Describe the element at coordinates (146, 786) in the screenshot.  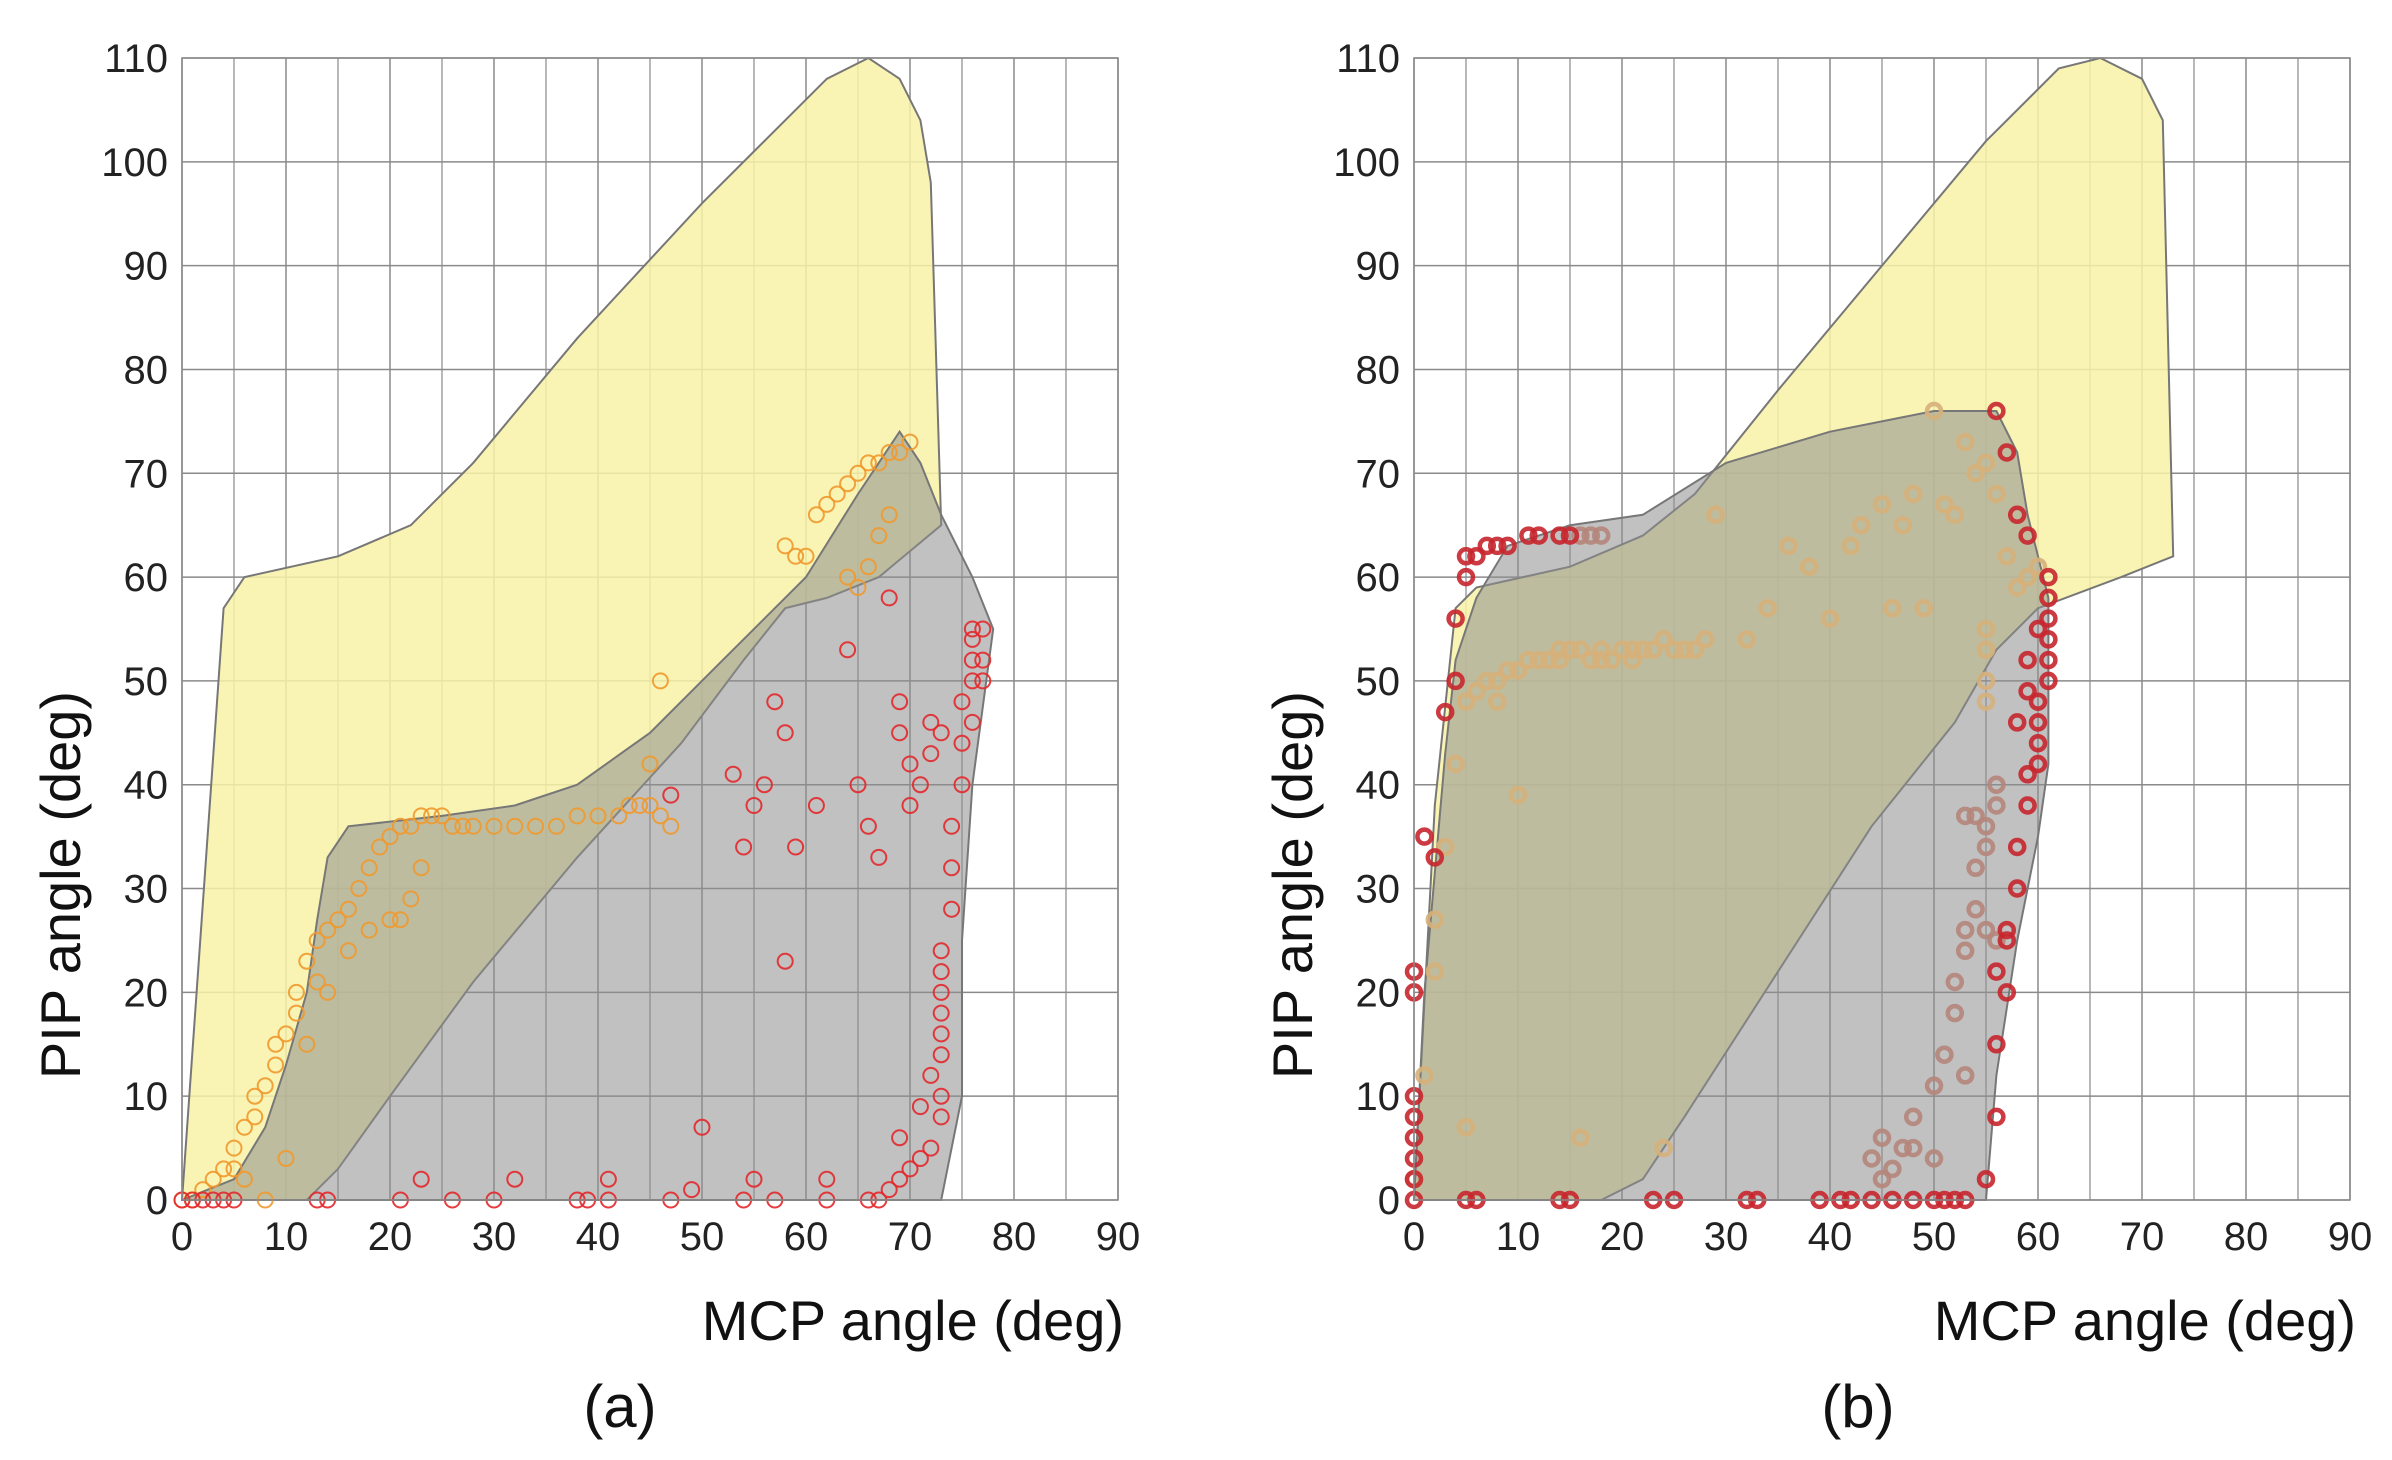
I see `y-tick-label: 40` at that location.